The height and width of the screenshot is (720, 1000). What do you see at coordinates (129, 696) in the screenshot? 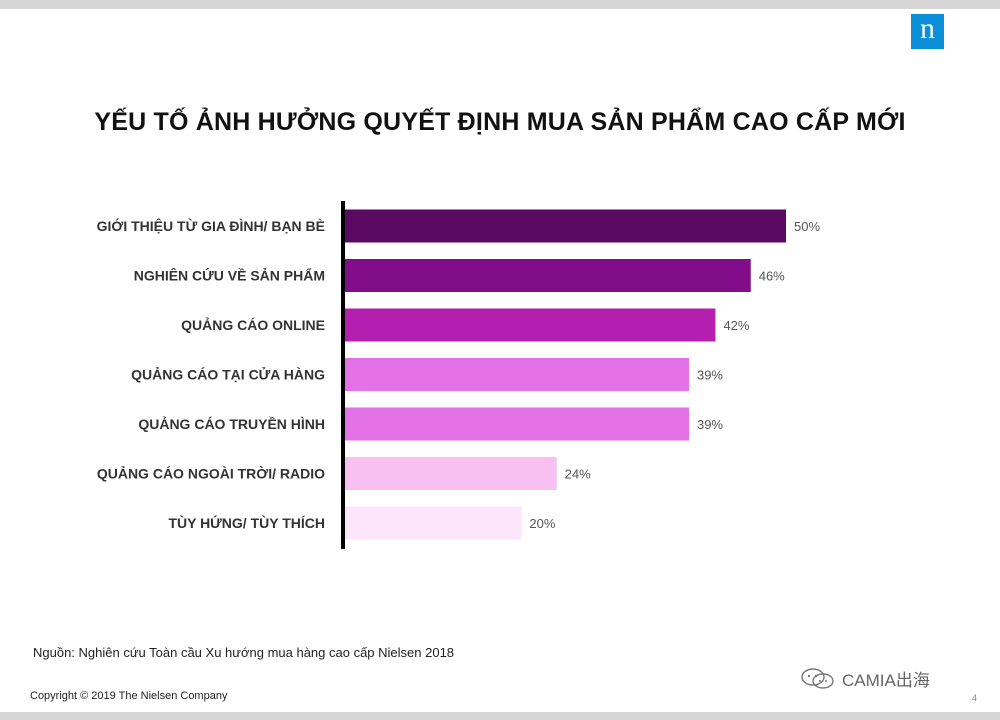
I see `copyright-text: Copyright © 2019 The Nielsen Company` at bounding box center [129, 696].